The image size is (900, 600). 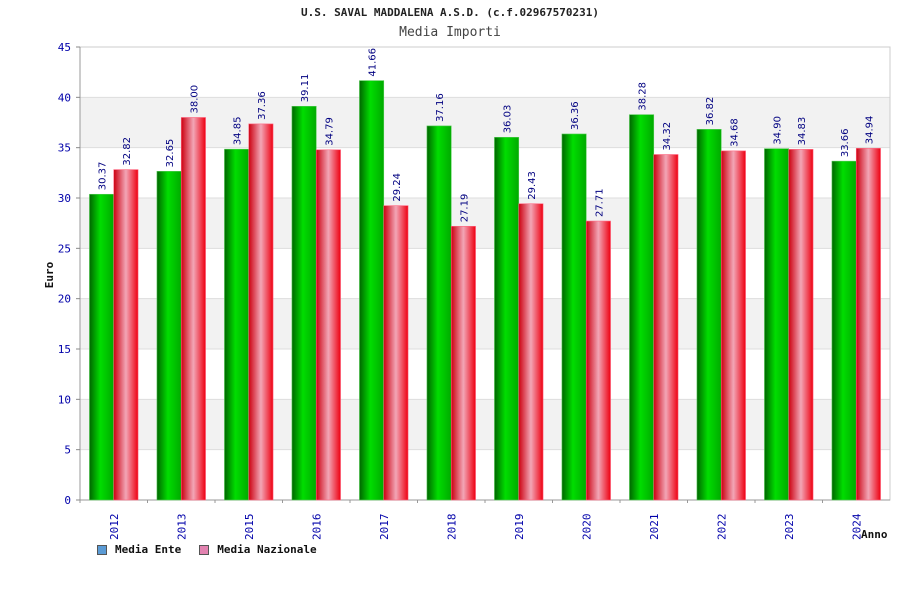 What do you see at coordinates (249, 527) in the screenshot?
I see `x-tick-label: 2015` at bounding box center [249, 527].